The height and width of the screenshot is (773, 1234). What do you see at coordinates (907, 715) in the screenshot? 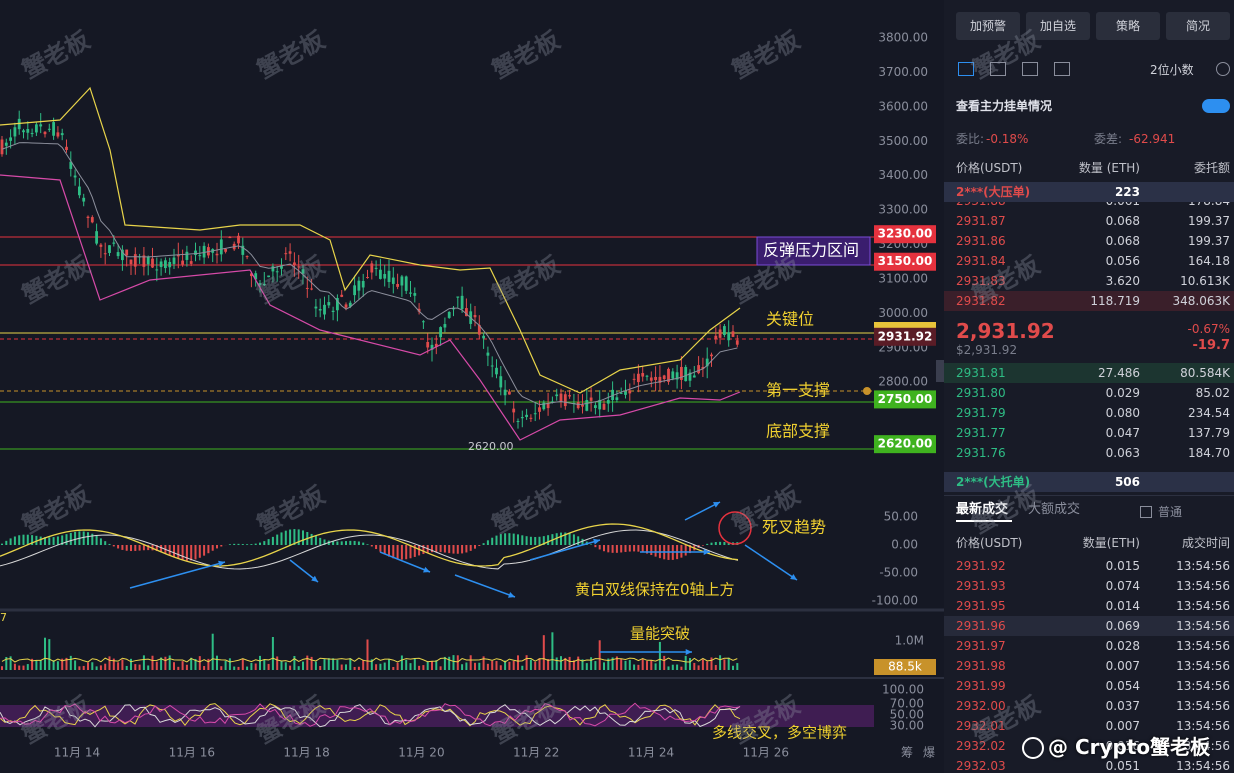
I see `rsi-tick-label: 50.00` at bounding box center [907, 715].